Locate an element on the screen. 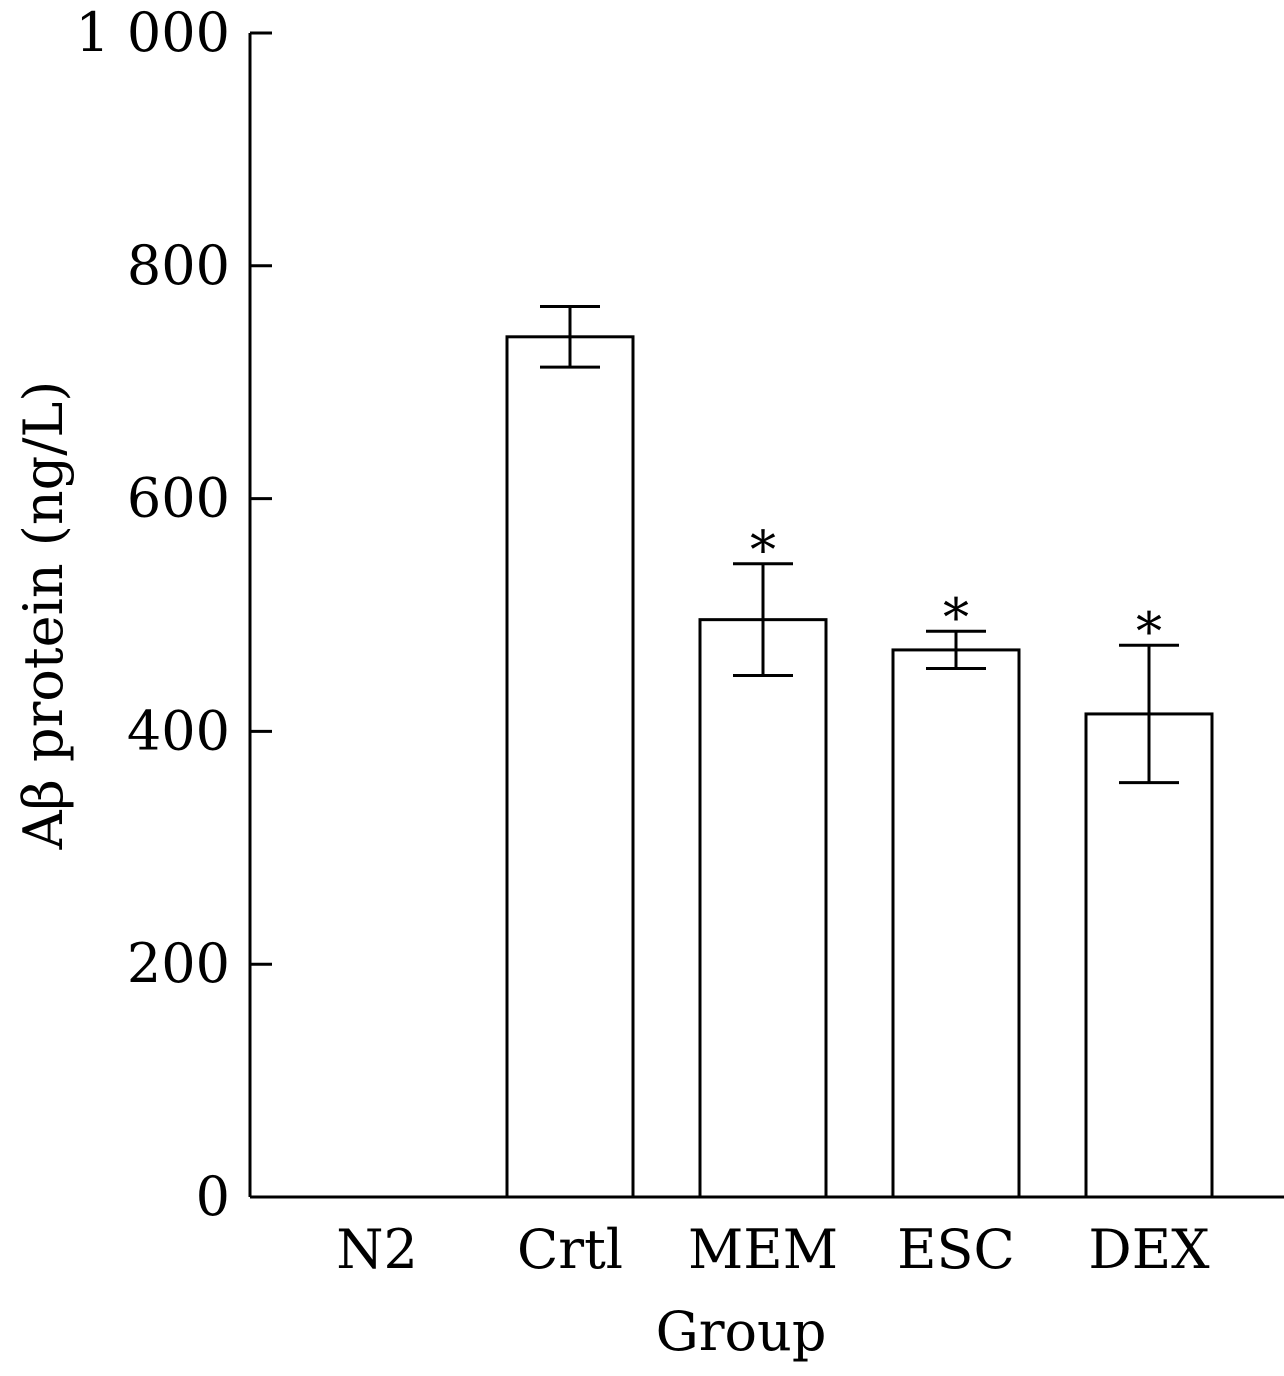 Image resolution: width=1284 pixels, height=1376 pixels. y-axis-label: Aβ protein (ng/L) is located at coordinates (43, 616).